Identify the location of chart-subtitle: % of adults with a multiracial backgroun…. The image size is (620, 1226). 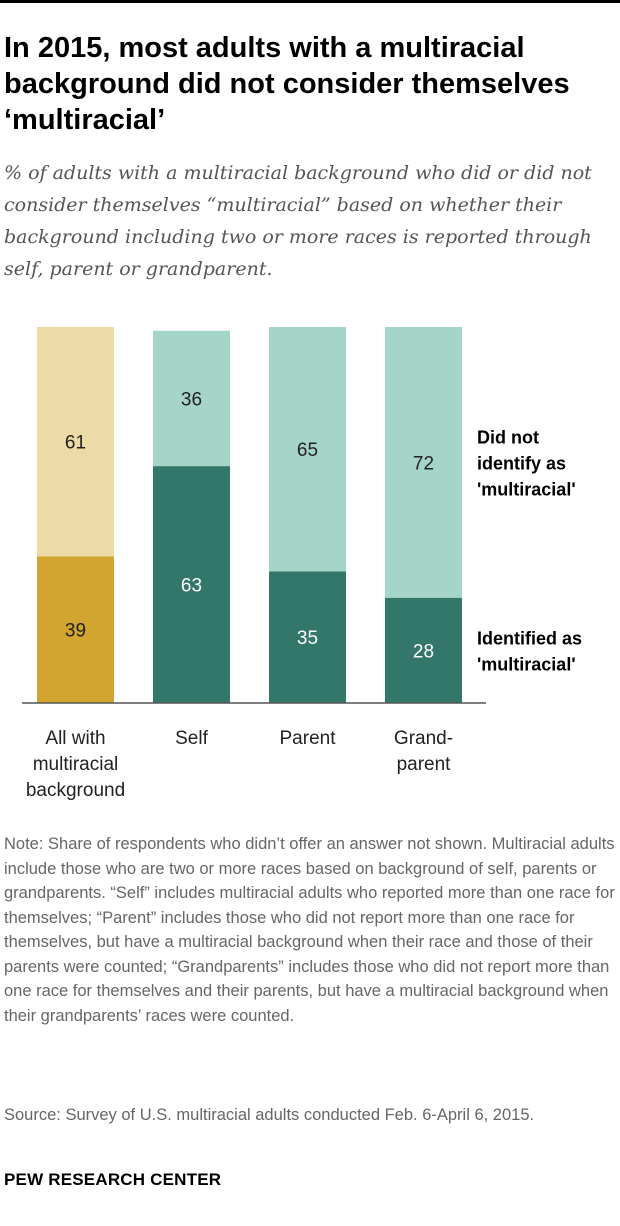
(298, 221).